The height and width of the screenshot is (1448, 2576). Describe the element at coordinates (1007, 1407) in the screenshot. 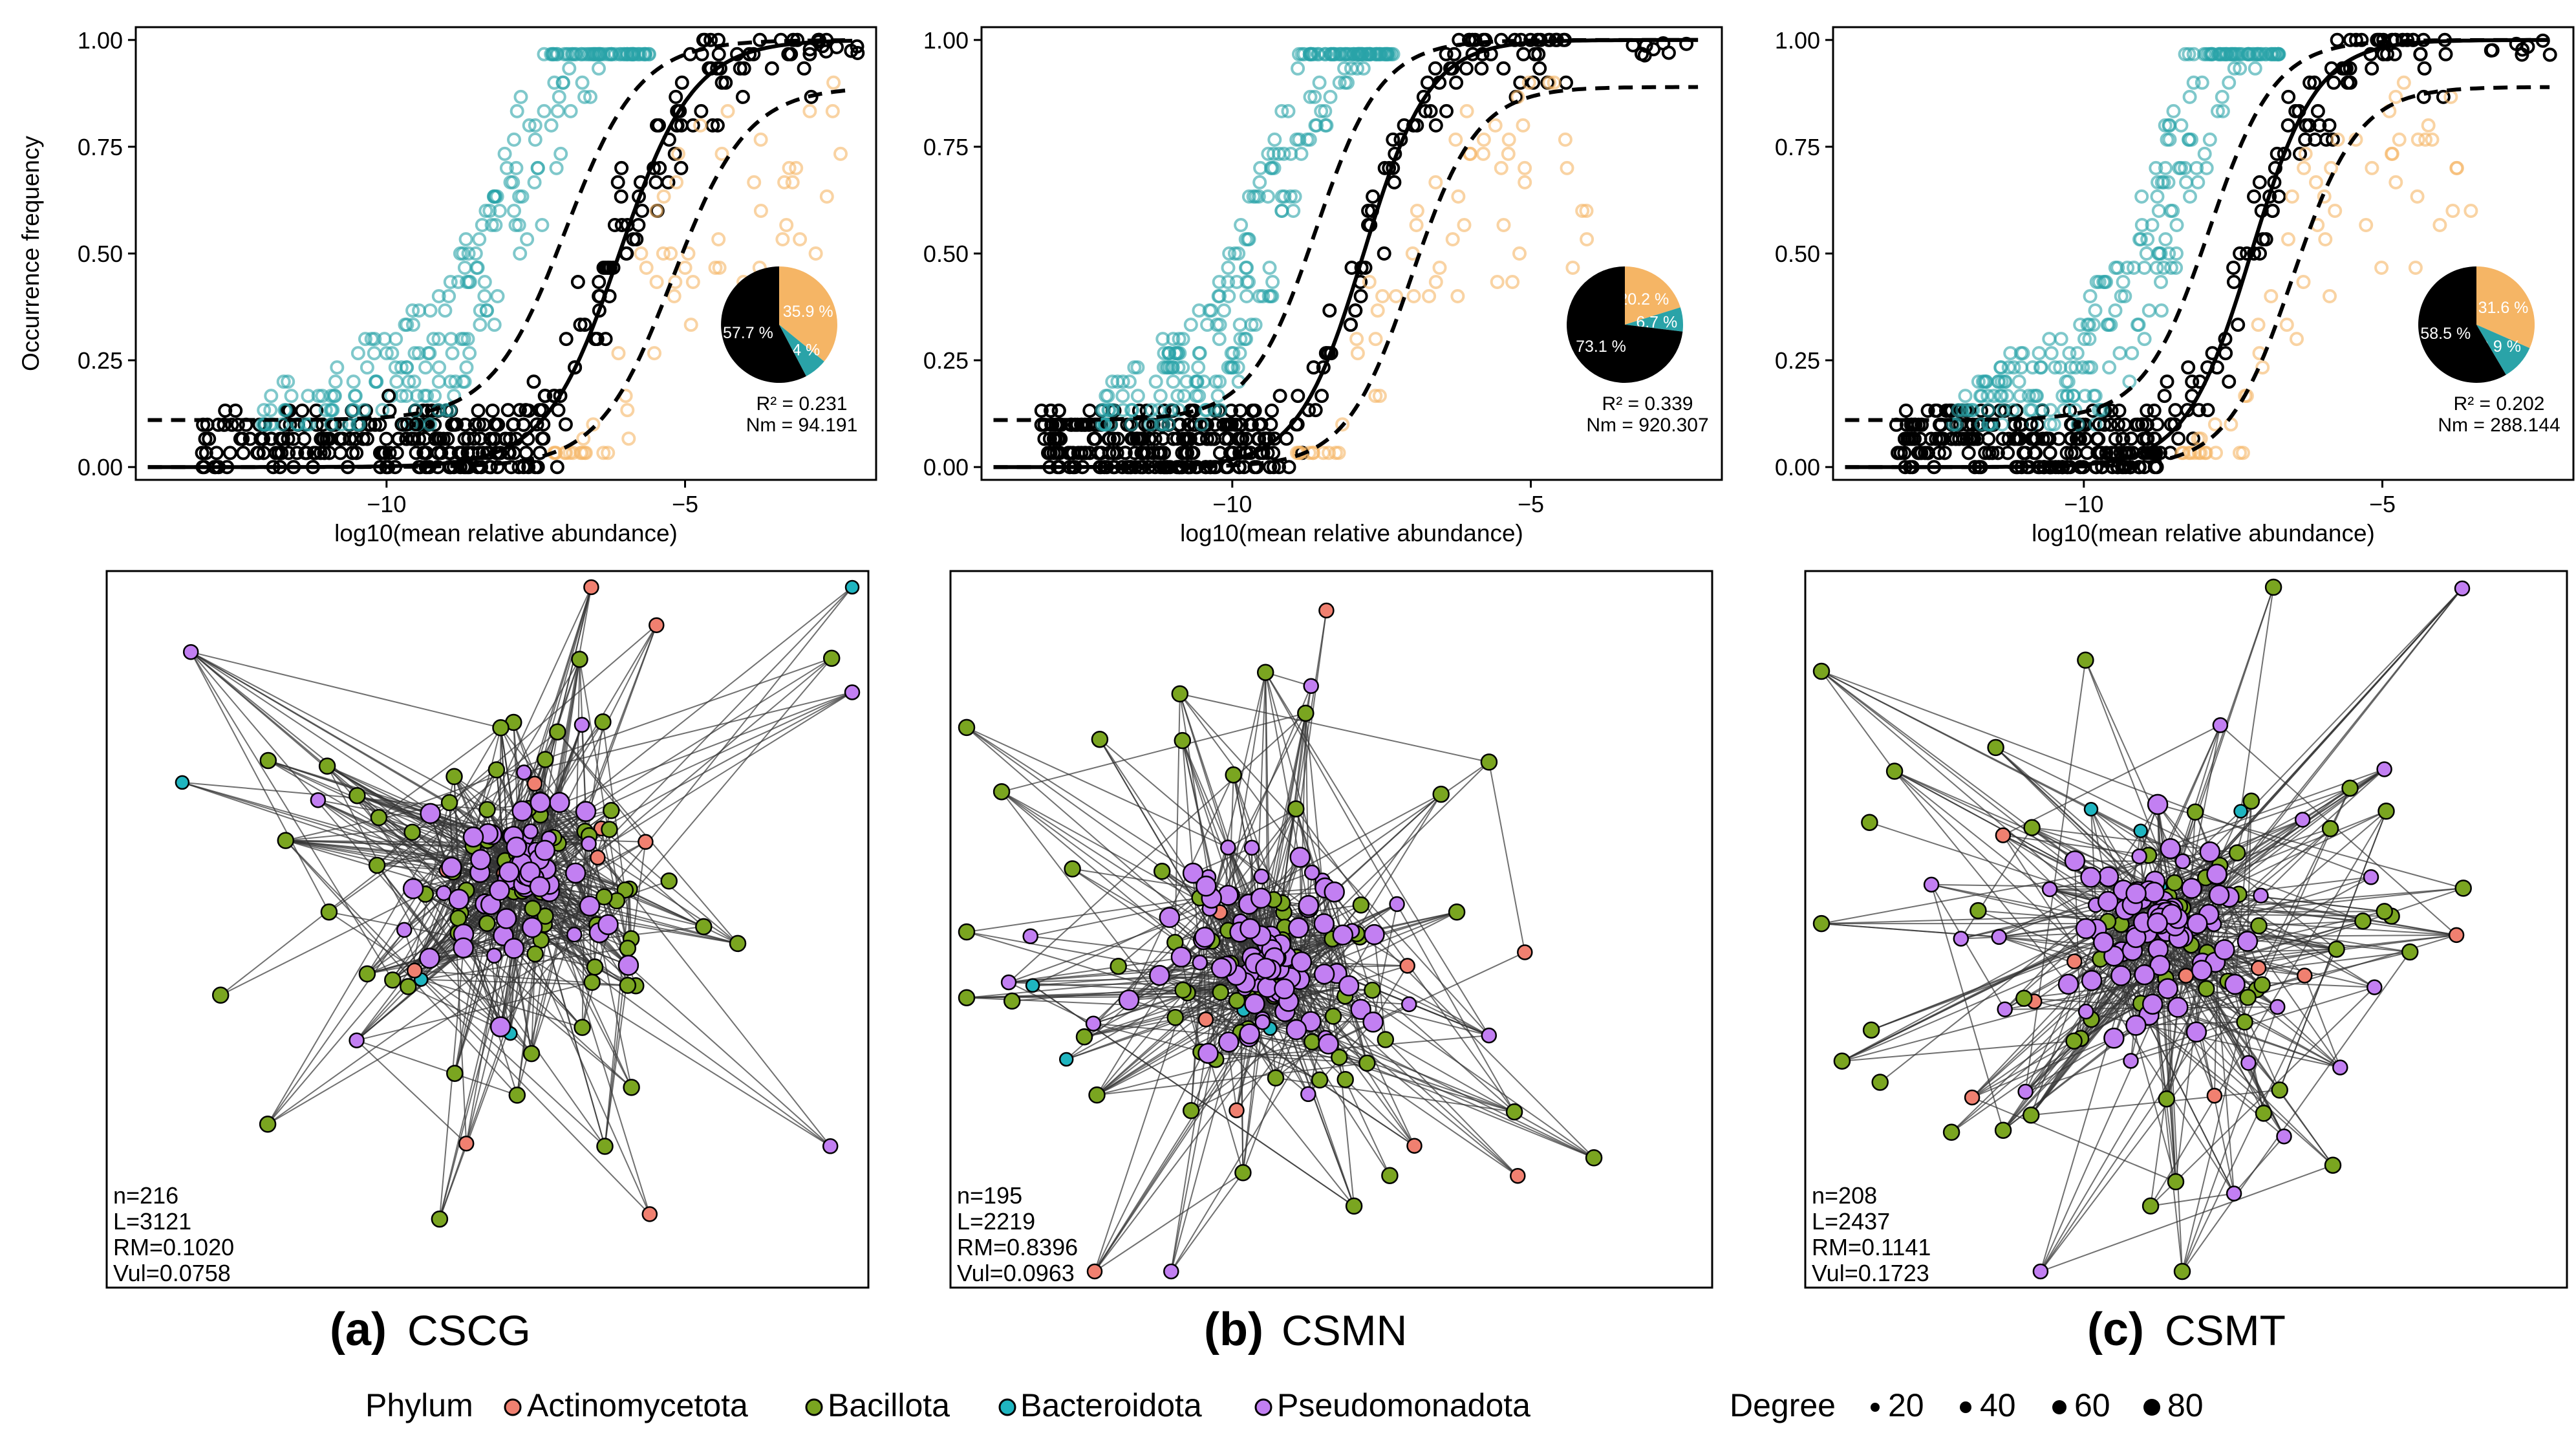

I see `legend-swatch-bacteroidota` at that location.